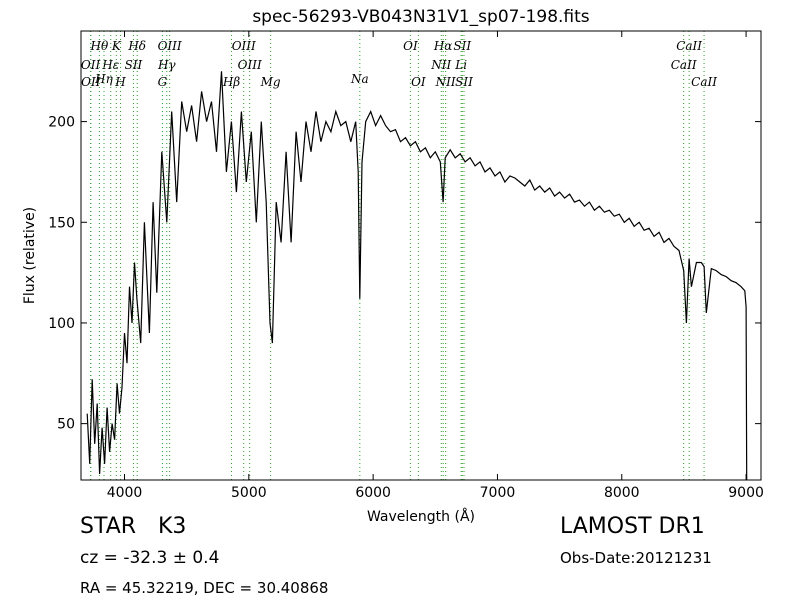 The height and width of the screenshot is (600, 800). What do you see at coordinates (373, 493) in the screenshot?
I see `x-tick-label: 6000` at bounding box center [373, 493].